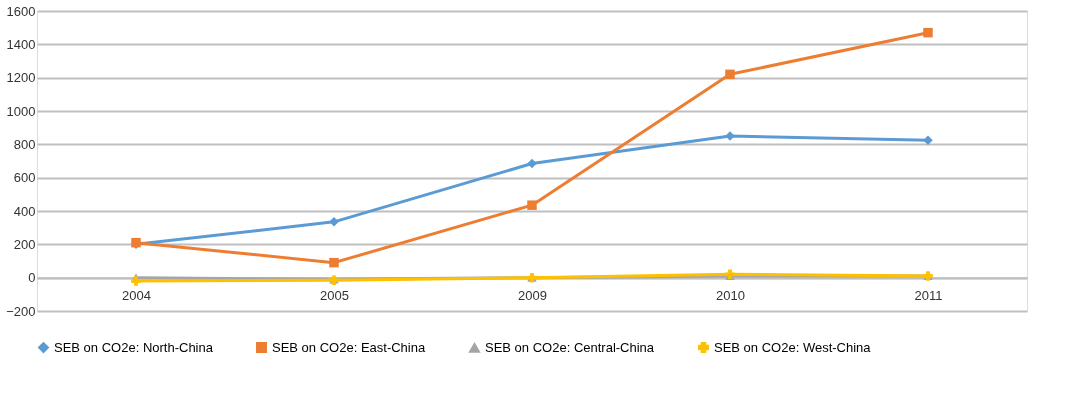 This screenshot has width=1068, height=403. Describe the element at coordinates (21, 111) in the screenshot. I see `y-tick-label: 1000` at that location.